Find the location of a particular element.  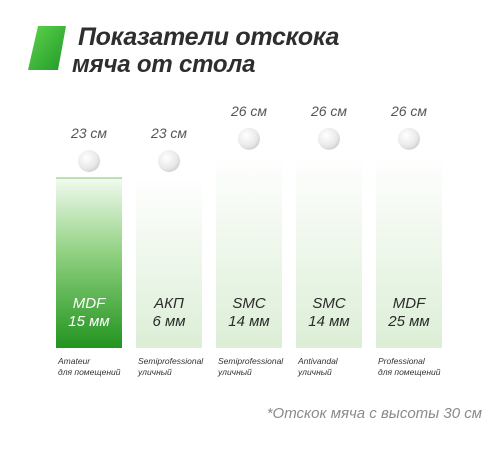

category-line1-5: Professional is located at coordinates (402, 361).